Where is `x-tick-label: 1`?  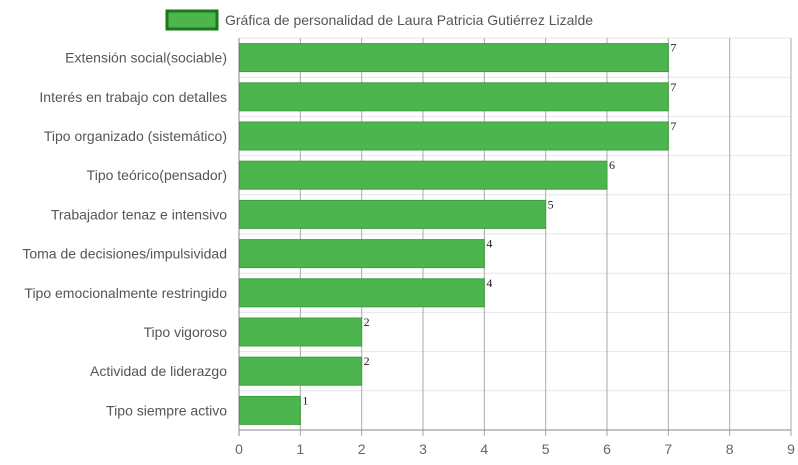
x-tick-label: 1 is located at coordinates (300, 449).